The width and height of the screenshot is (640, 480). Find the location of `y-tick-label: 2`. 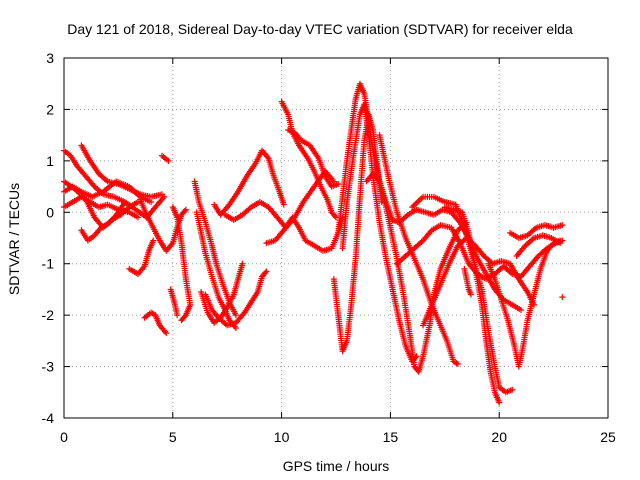

y-tick-label: 2 is located at coordinates (50, 109).